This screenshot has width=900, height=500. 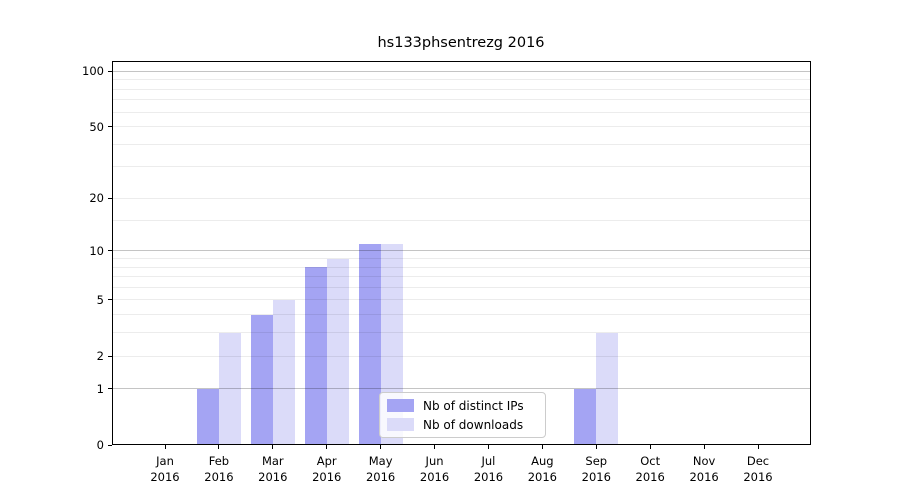 I want to click on bar-downloads-sep, so click(x=607, y=388).